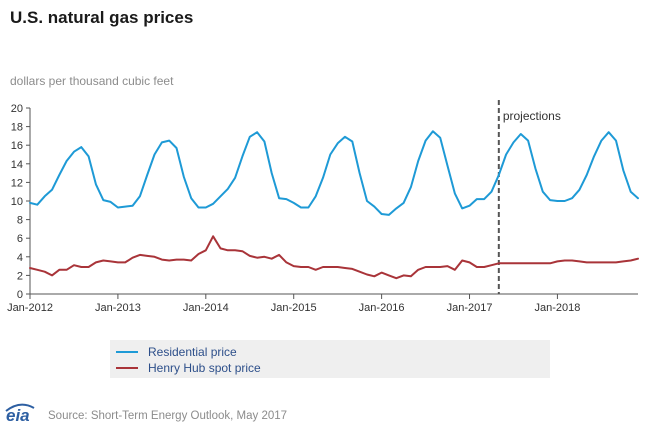 This screenshot has height=434, width=650. What do you see at coordinates (204, 367) in the screenshot?
I see `legend-label-henry-hub: Henry Hub spot price` at bounding box center [204, 367].